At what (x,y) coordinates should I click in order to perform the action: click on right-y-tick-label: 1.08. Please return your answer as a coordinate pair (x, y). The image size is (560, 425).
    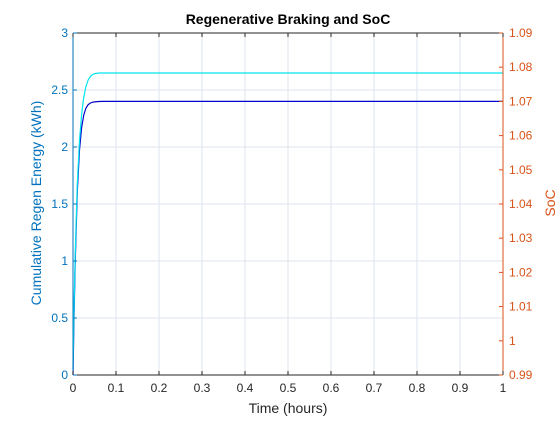
    Looking at the image, I should click on (521, 67).